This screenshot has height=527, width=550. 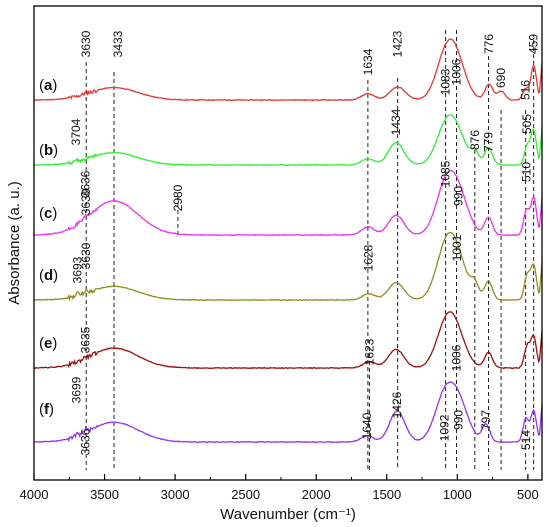 What do you see at coordinates (368, 61) in the screenshot?
I see `peak-label: 1634` at bounding box center [368, 61].